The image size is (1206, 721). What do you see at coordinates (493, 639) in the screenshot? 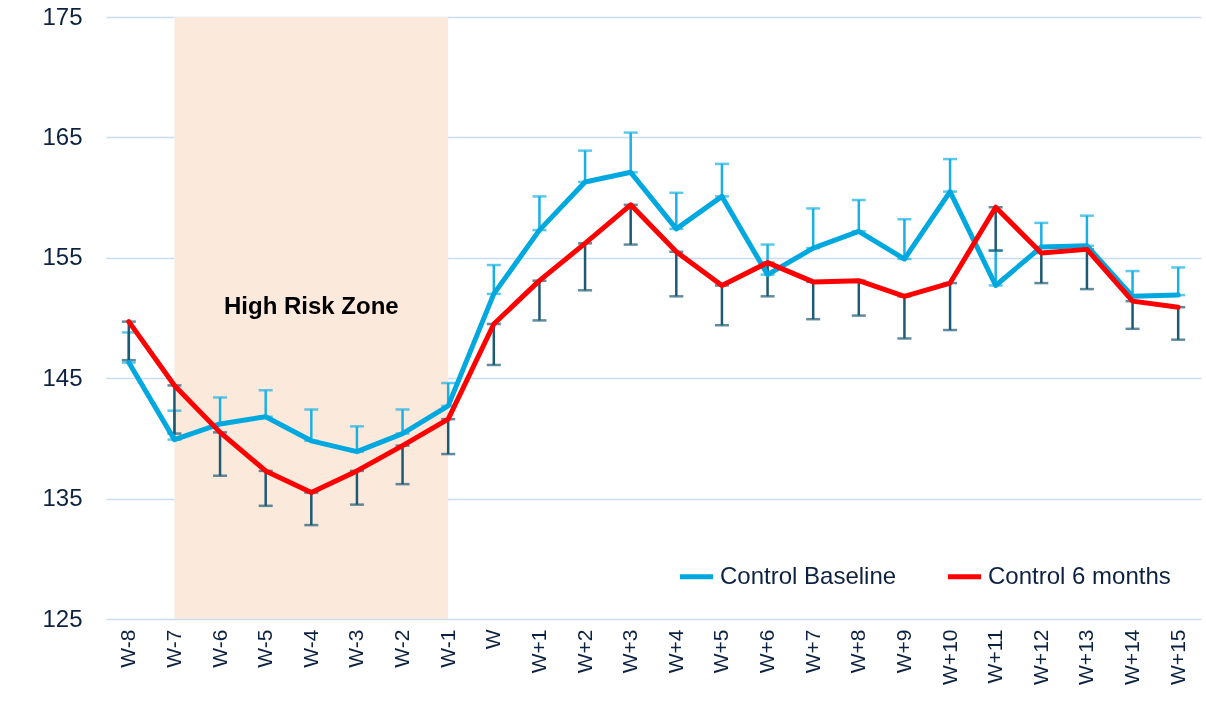
I see `x-tick-label: W` at bounding box center [493, 639].